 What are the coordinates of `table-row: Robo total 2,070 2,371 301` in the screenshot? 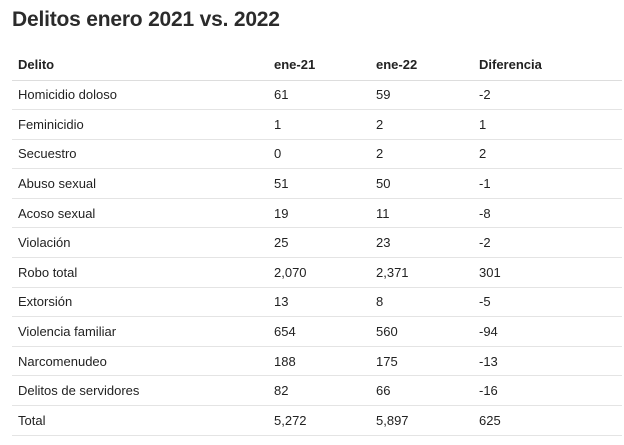 It's located at (317, 272).